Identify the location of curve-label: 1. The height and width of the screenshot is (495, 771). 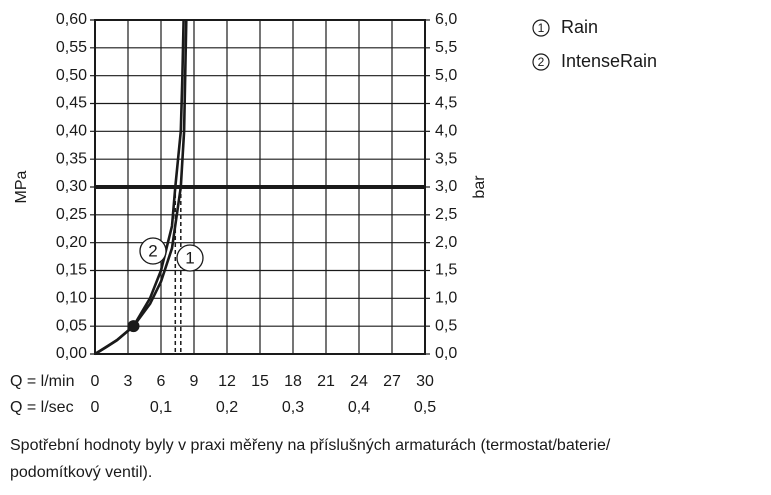
(189, 257).